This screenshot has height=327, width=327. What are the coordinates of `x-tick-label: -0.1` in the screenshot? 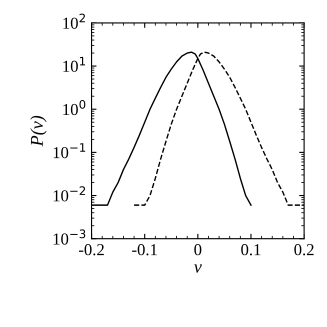 It's located at (144, 250).